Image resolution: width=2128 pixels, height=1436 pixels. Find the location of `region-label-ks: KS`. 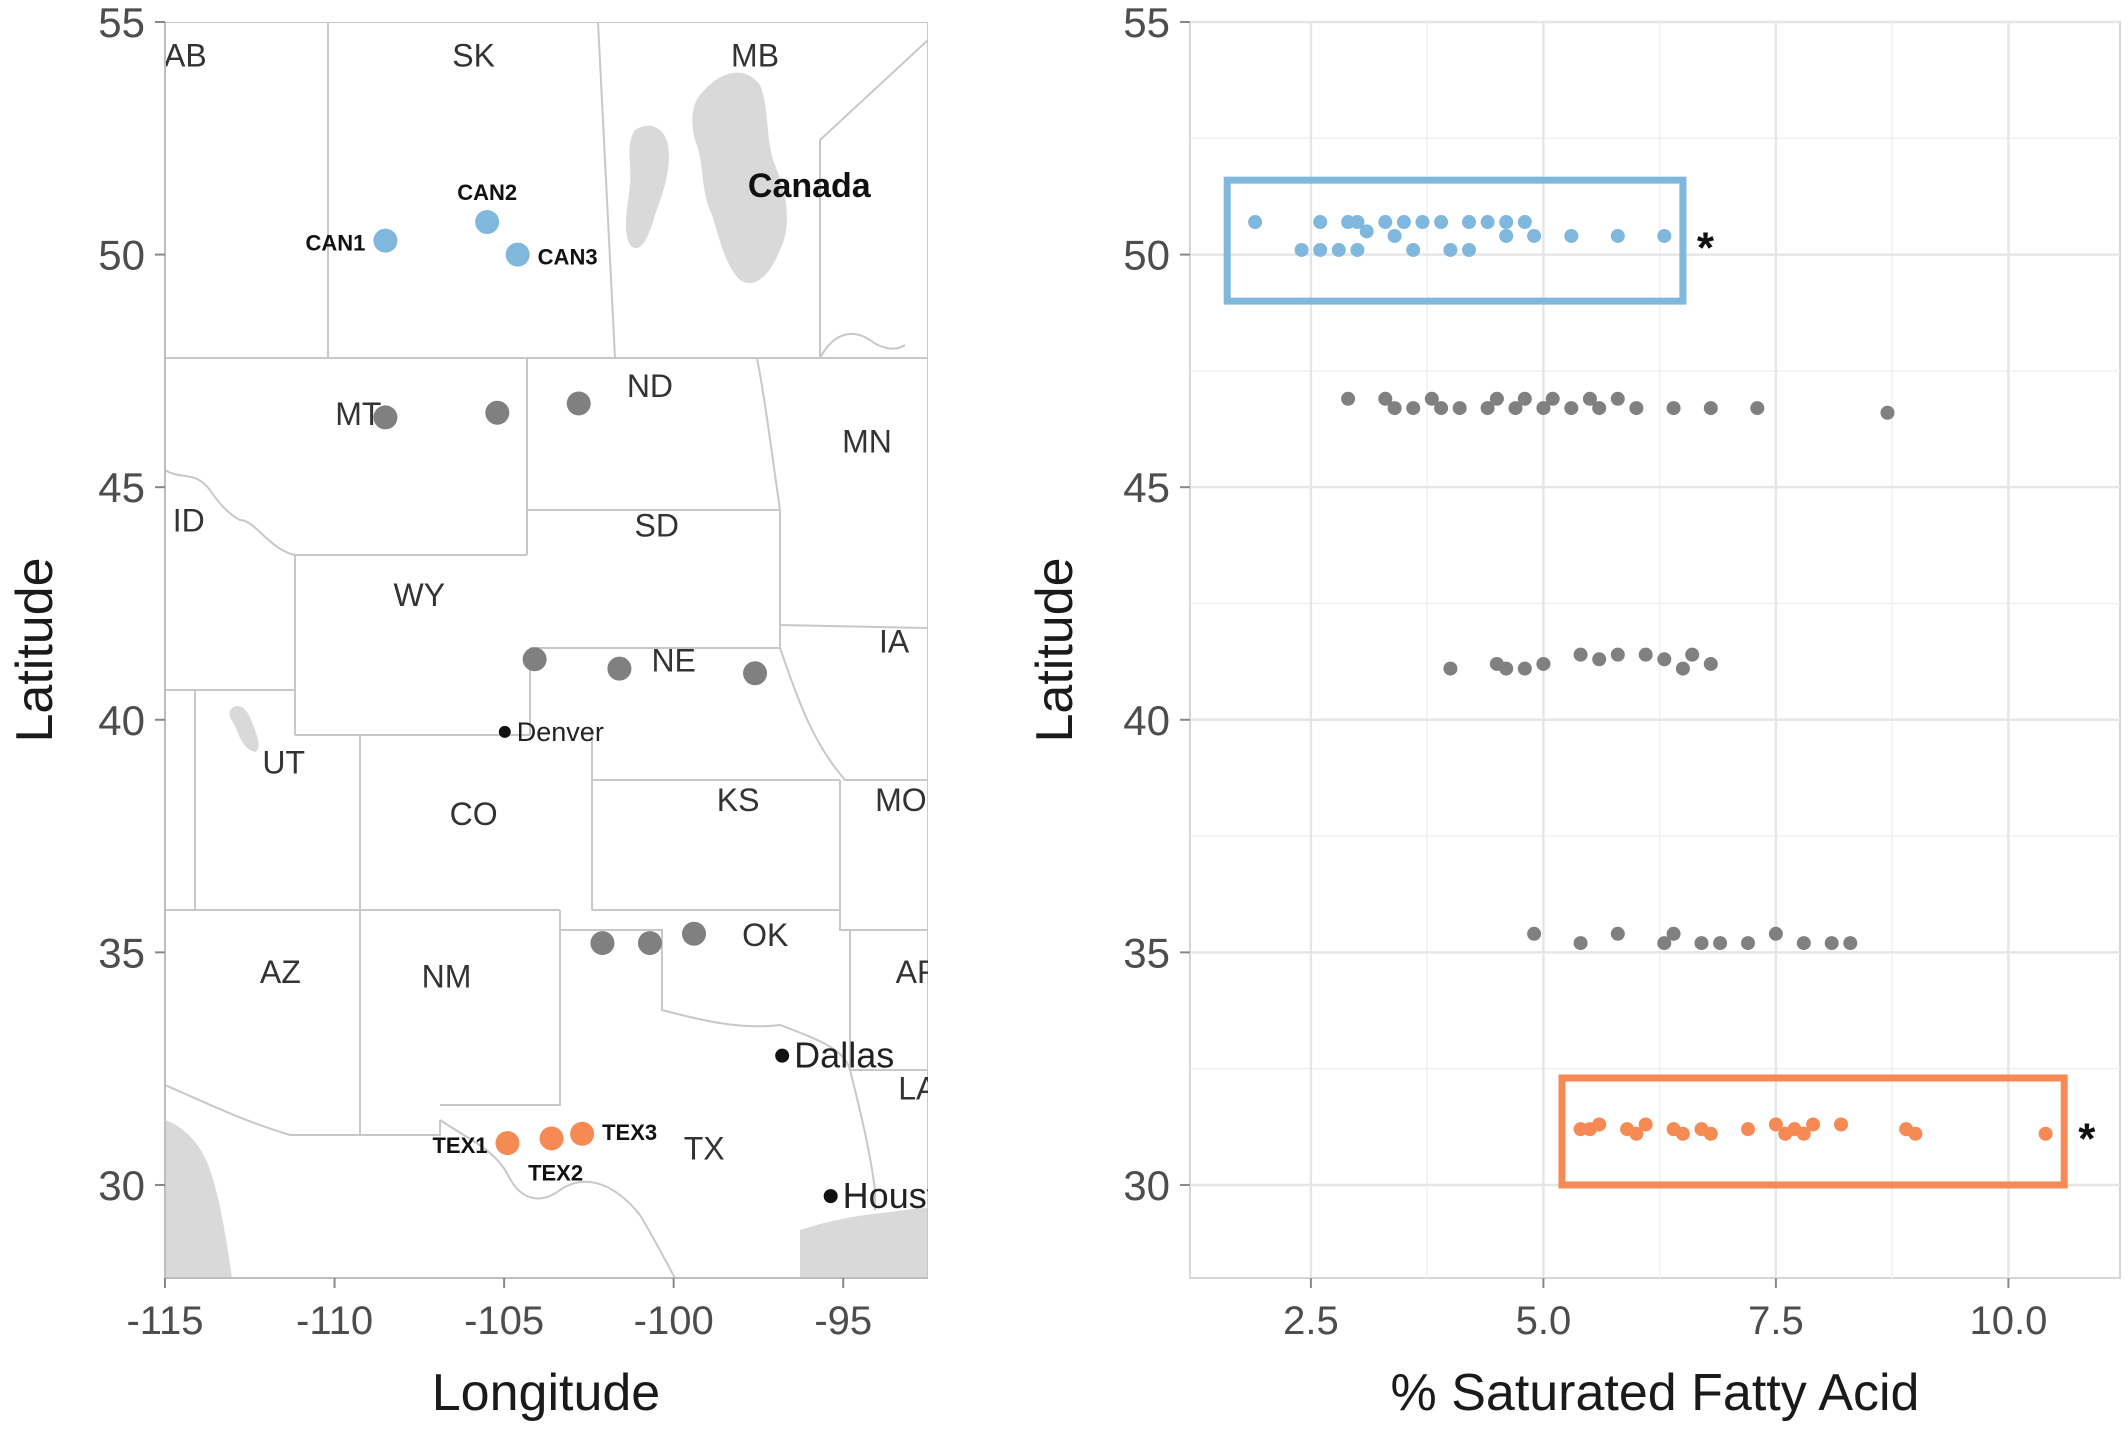

region-label-ks: KS is located at coordinates (738, 800).